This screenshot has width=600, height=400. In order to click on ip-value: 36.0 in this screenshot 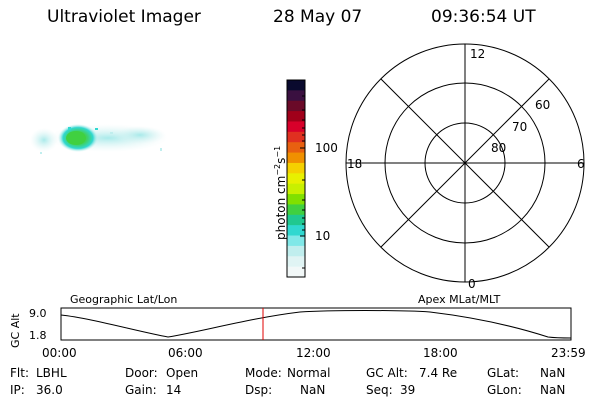, I will do `click(49, 390)`.